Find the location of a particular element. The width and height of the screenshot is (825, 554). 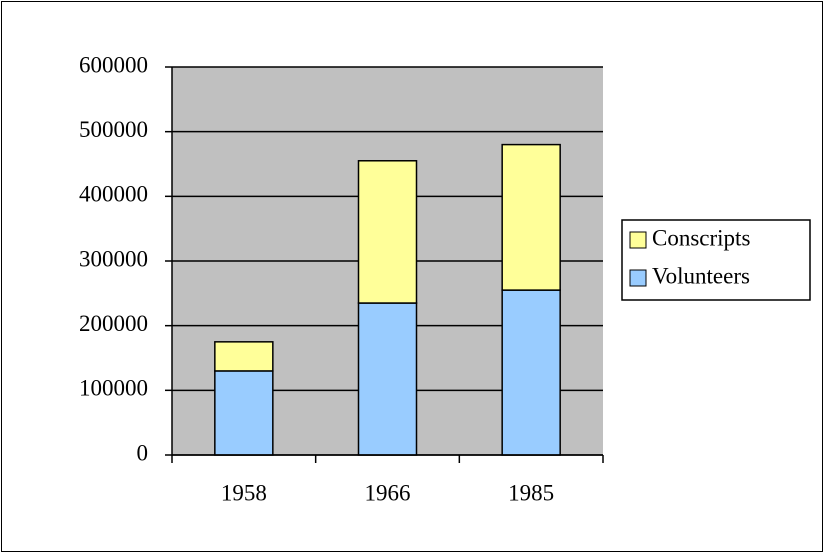

x-tick-label: 1966 is located at coordinates (388, 492).